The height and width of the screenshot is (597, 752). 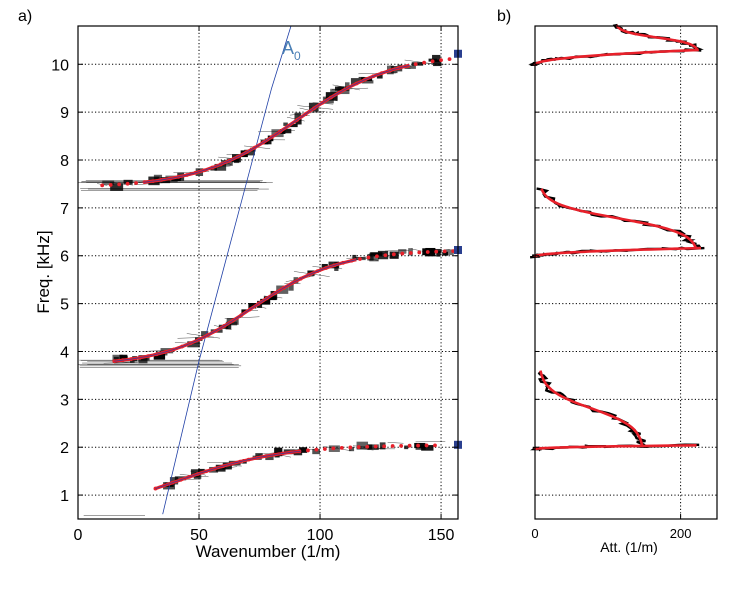 I want to click on x-axis-label-a: Wavenumber (1/m), so click(x=268, y=551).